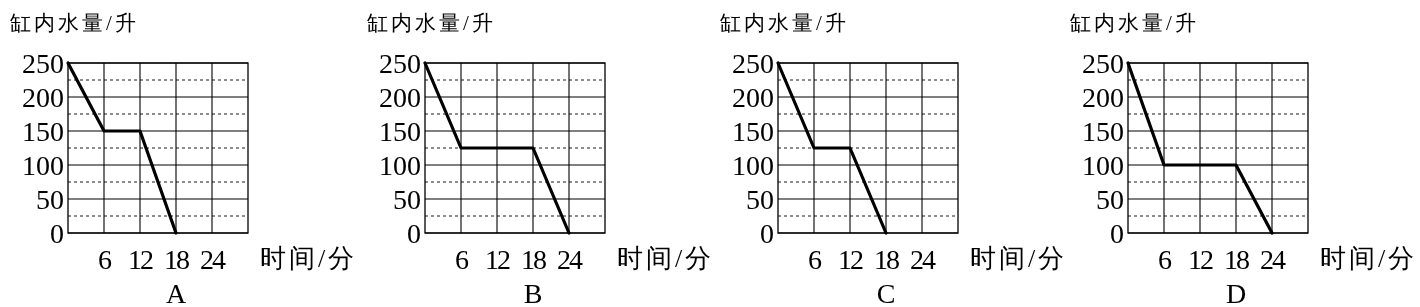  Describe the element at coordinates (1236, 292) in the screenshot. I see `text: D` at that location.